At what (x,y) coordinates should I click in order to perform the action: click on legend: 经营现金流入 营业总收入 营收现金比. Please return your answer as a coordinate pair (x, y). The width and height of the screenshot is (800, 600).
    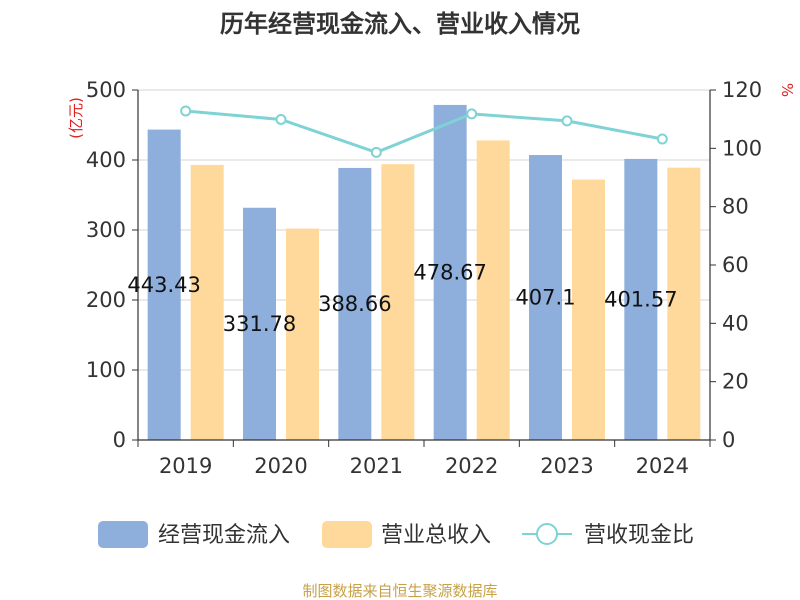
    Looking at the image, I should click on (396, 534).